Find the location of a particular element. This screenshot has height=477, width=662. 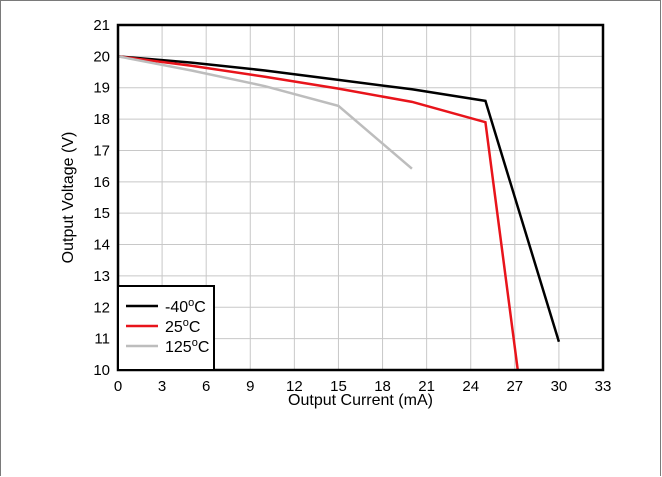

x-tick-label: 24 is located at coordinates (470, 386).